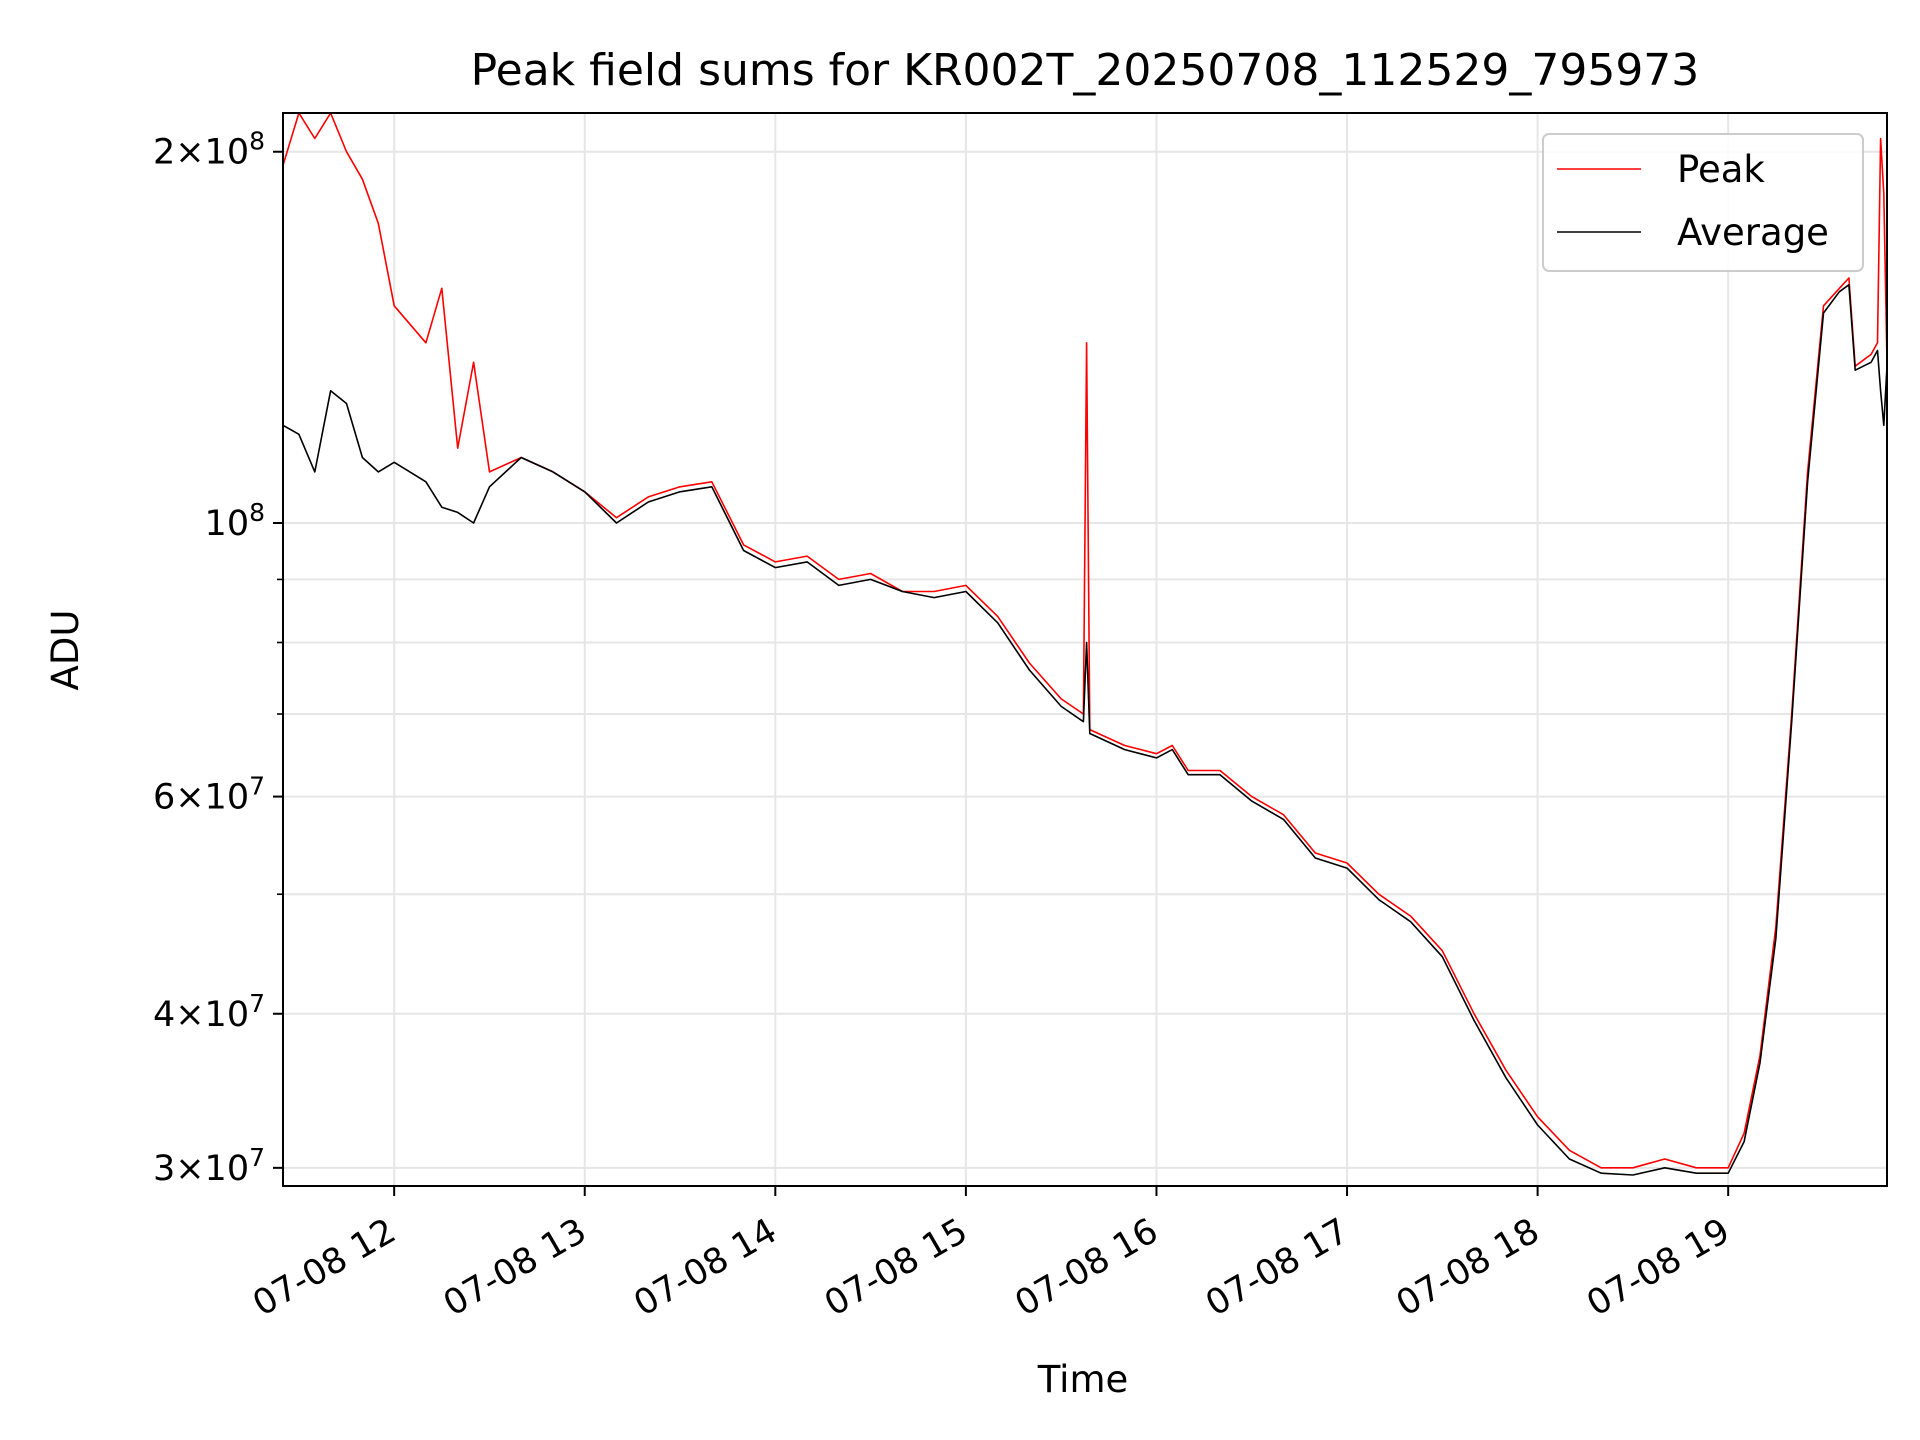  What do you see at coordinates (65, 650) in the screenshot?
I see `y-axis-label: ADU` at bounding box center [65, 650].